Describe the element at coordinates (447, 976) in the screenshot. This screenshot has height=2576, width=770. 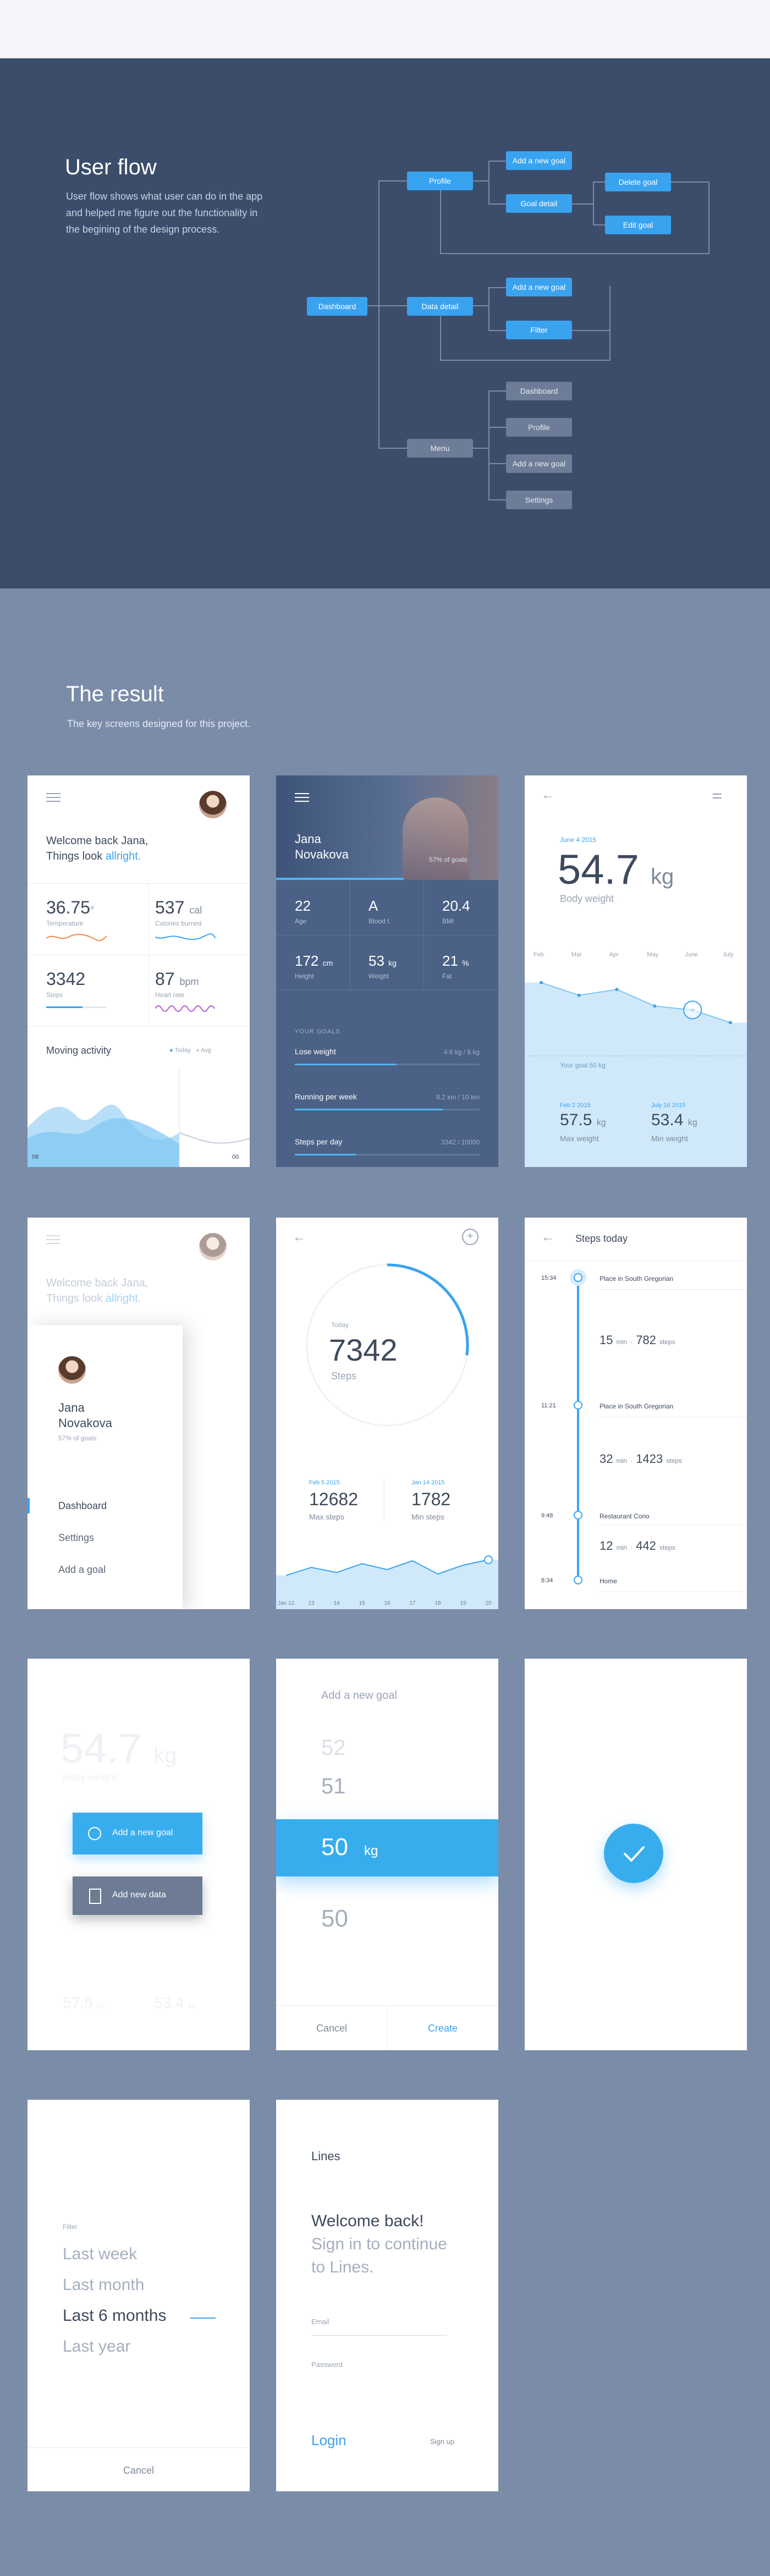
I see `cell-label: Fat` at that location.